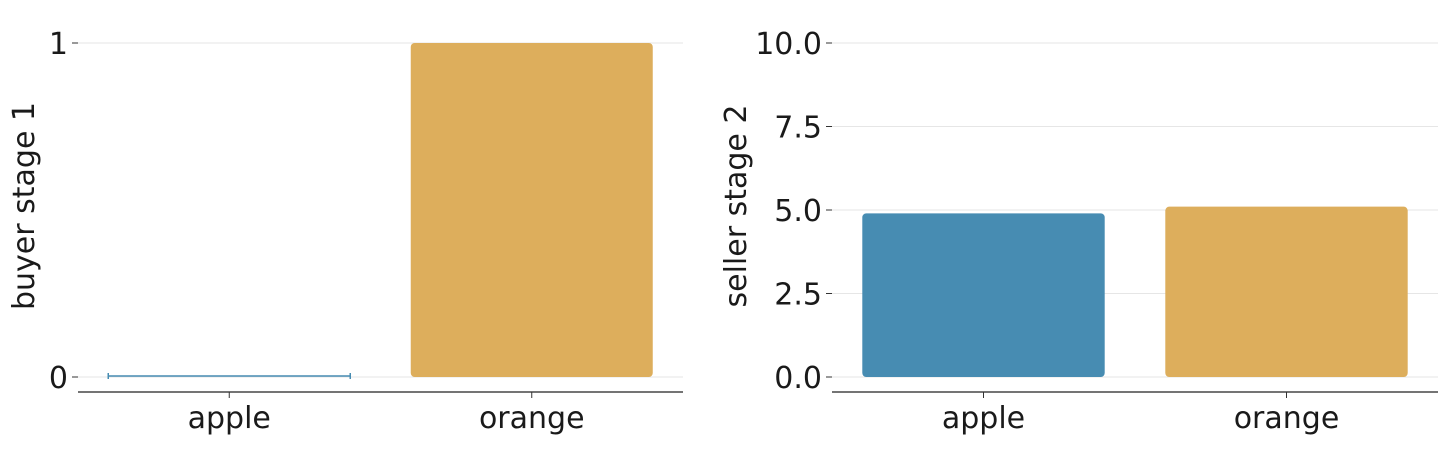 This screenshot has width=1448, height=452. I want to click on y-tick-label: 7.5, so click(798, 128).